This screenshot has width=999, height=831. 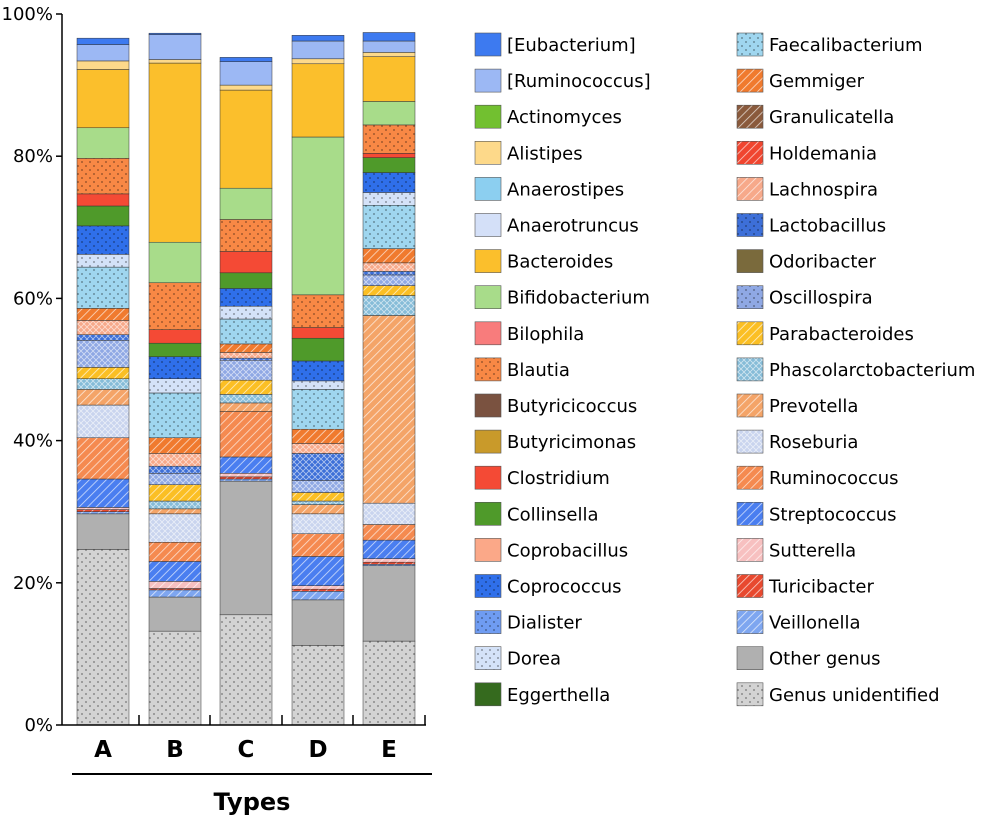 What do you see at coordinates (389, 165) in the screenshot?
I see `bar-segment-E-collinsella` at bounding box center [389, 165].